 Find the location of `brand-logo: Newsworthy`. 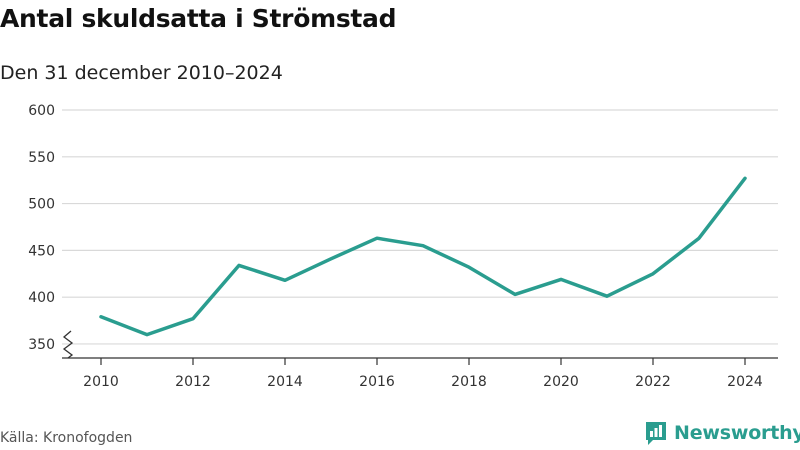

brand-logo: Newsworthy is located at coordinates (722, 433).